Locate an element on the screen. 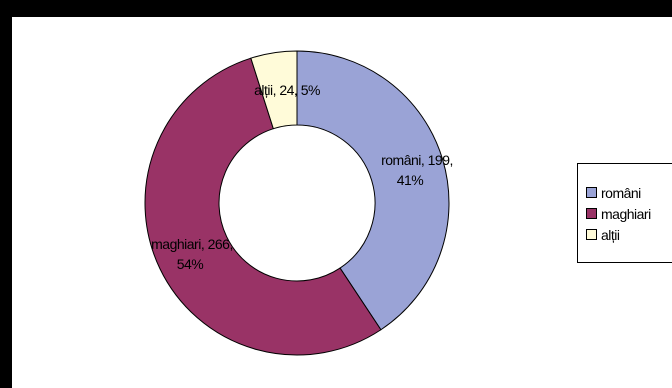 Image resolution: width=672 pixels, height=388 pixels. legend-item-altii: alții is located at coordinates (629, 234).